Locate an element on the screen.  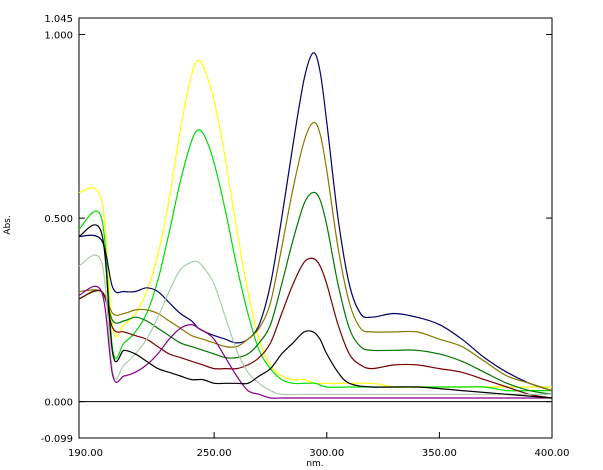
x-axis-ticks: 190.00 250.00 300.00 350.00 400.00 is located at coordinates (319, 445).